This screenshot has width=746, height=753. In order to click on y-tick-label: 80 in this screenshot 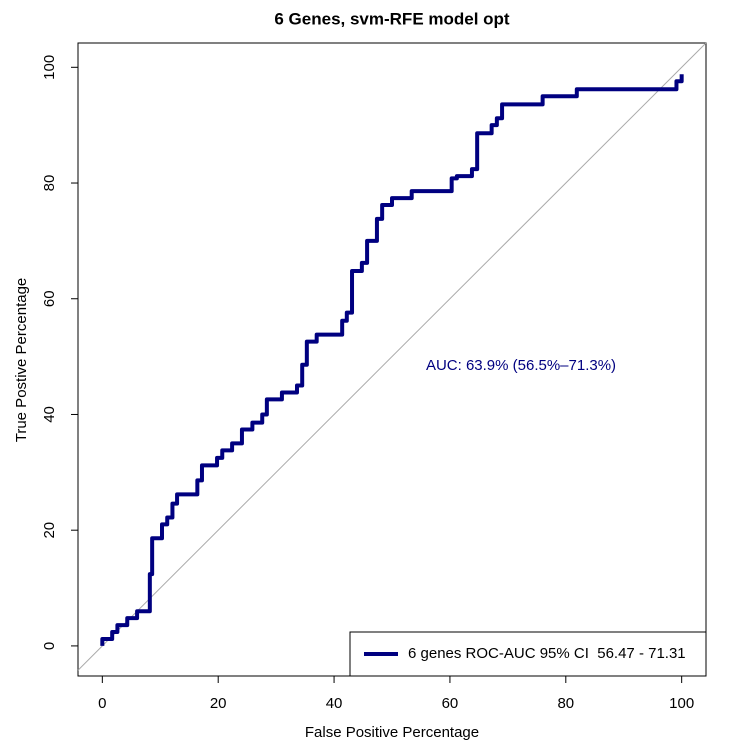, I will do `click(49, 183)`.